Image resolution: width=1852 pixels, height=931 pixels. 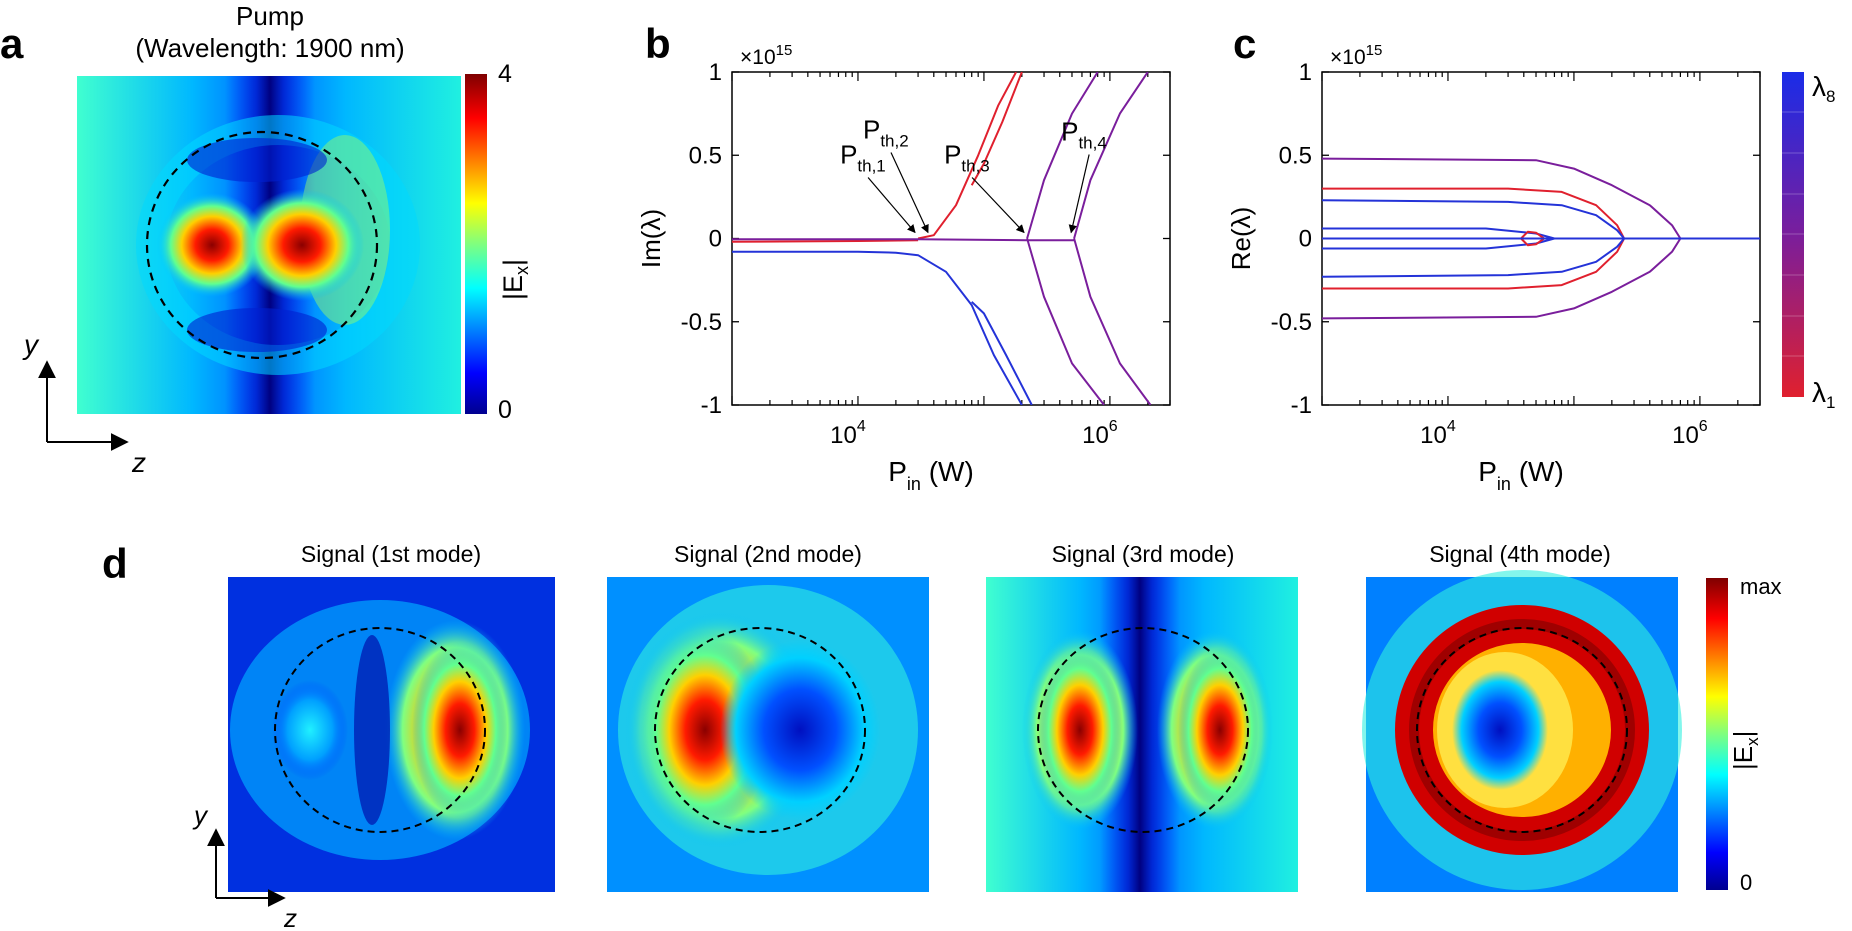 I want to click on signal-colorbar-label: |Ex|, so click(x=1745, y=750).